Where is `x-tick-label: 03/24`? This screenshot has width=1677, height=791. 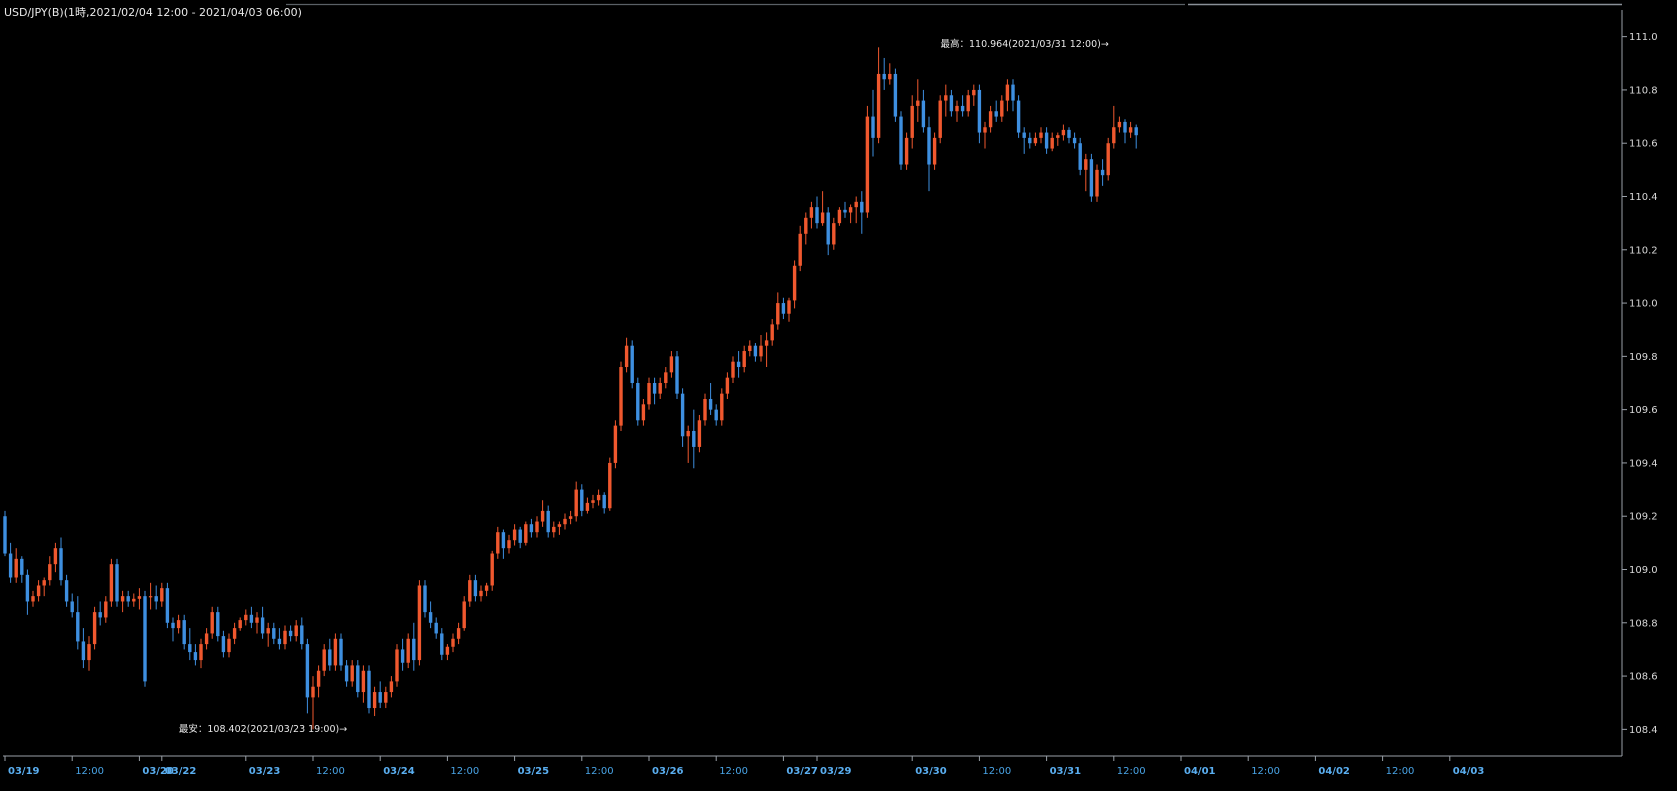 x-tick-label: 03/24 is located at coordinates (399, 771).